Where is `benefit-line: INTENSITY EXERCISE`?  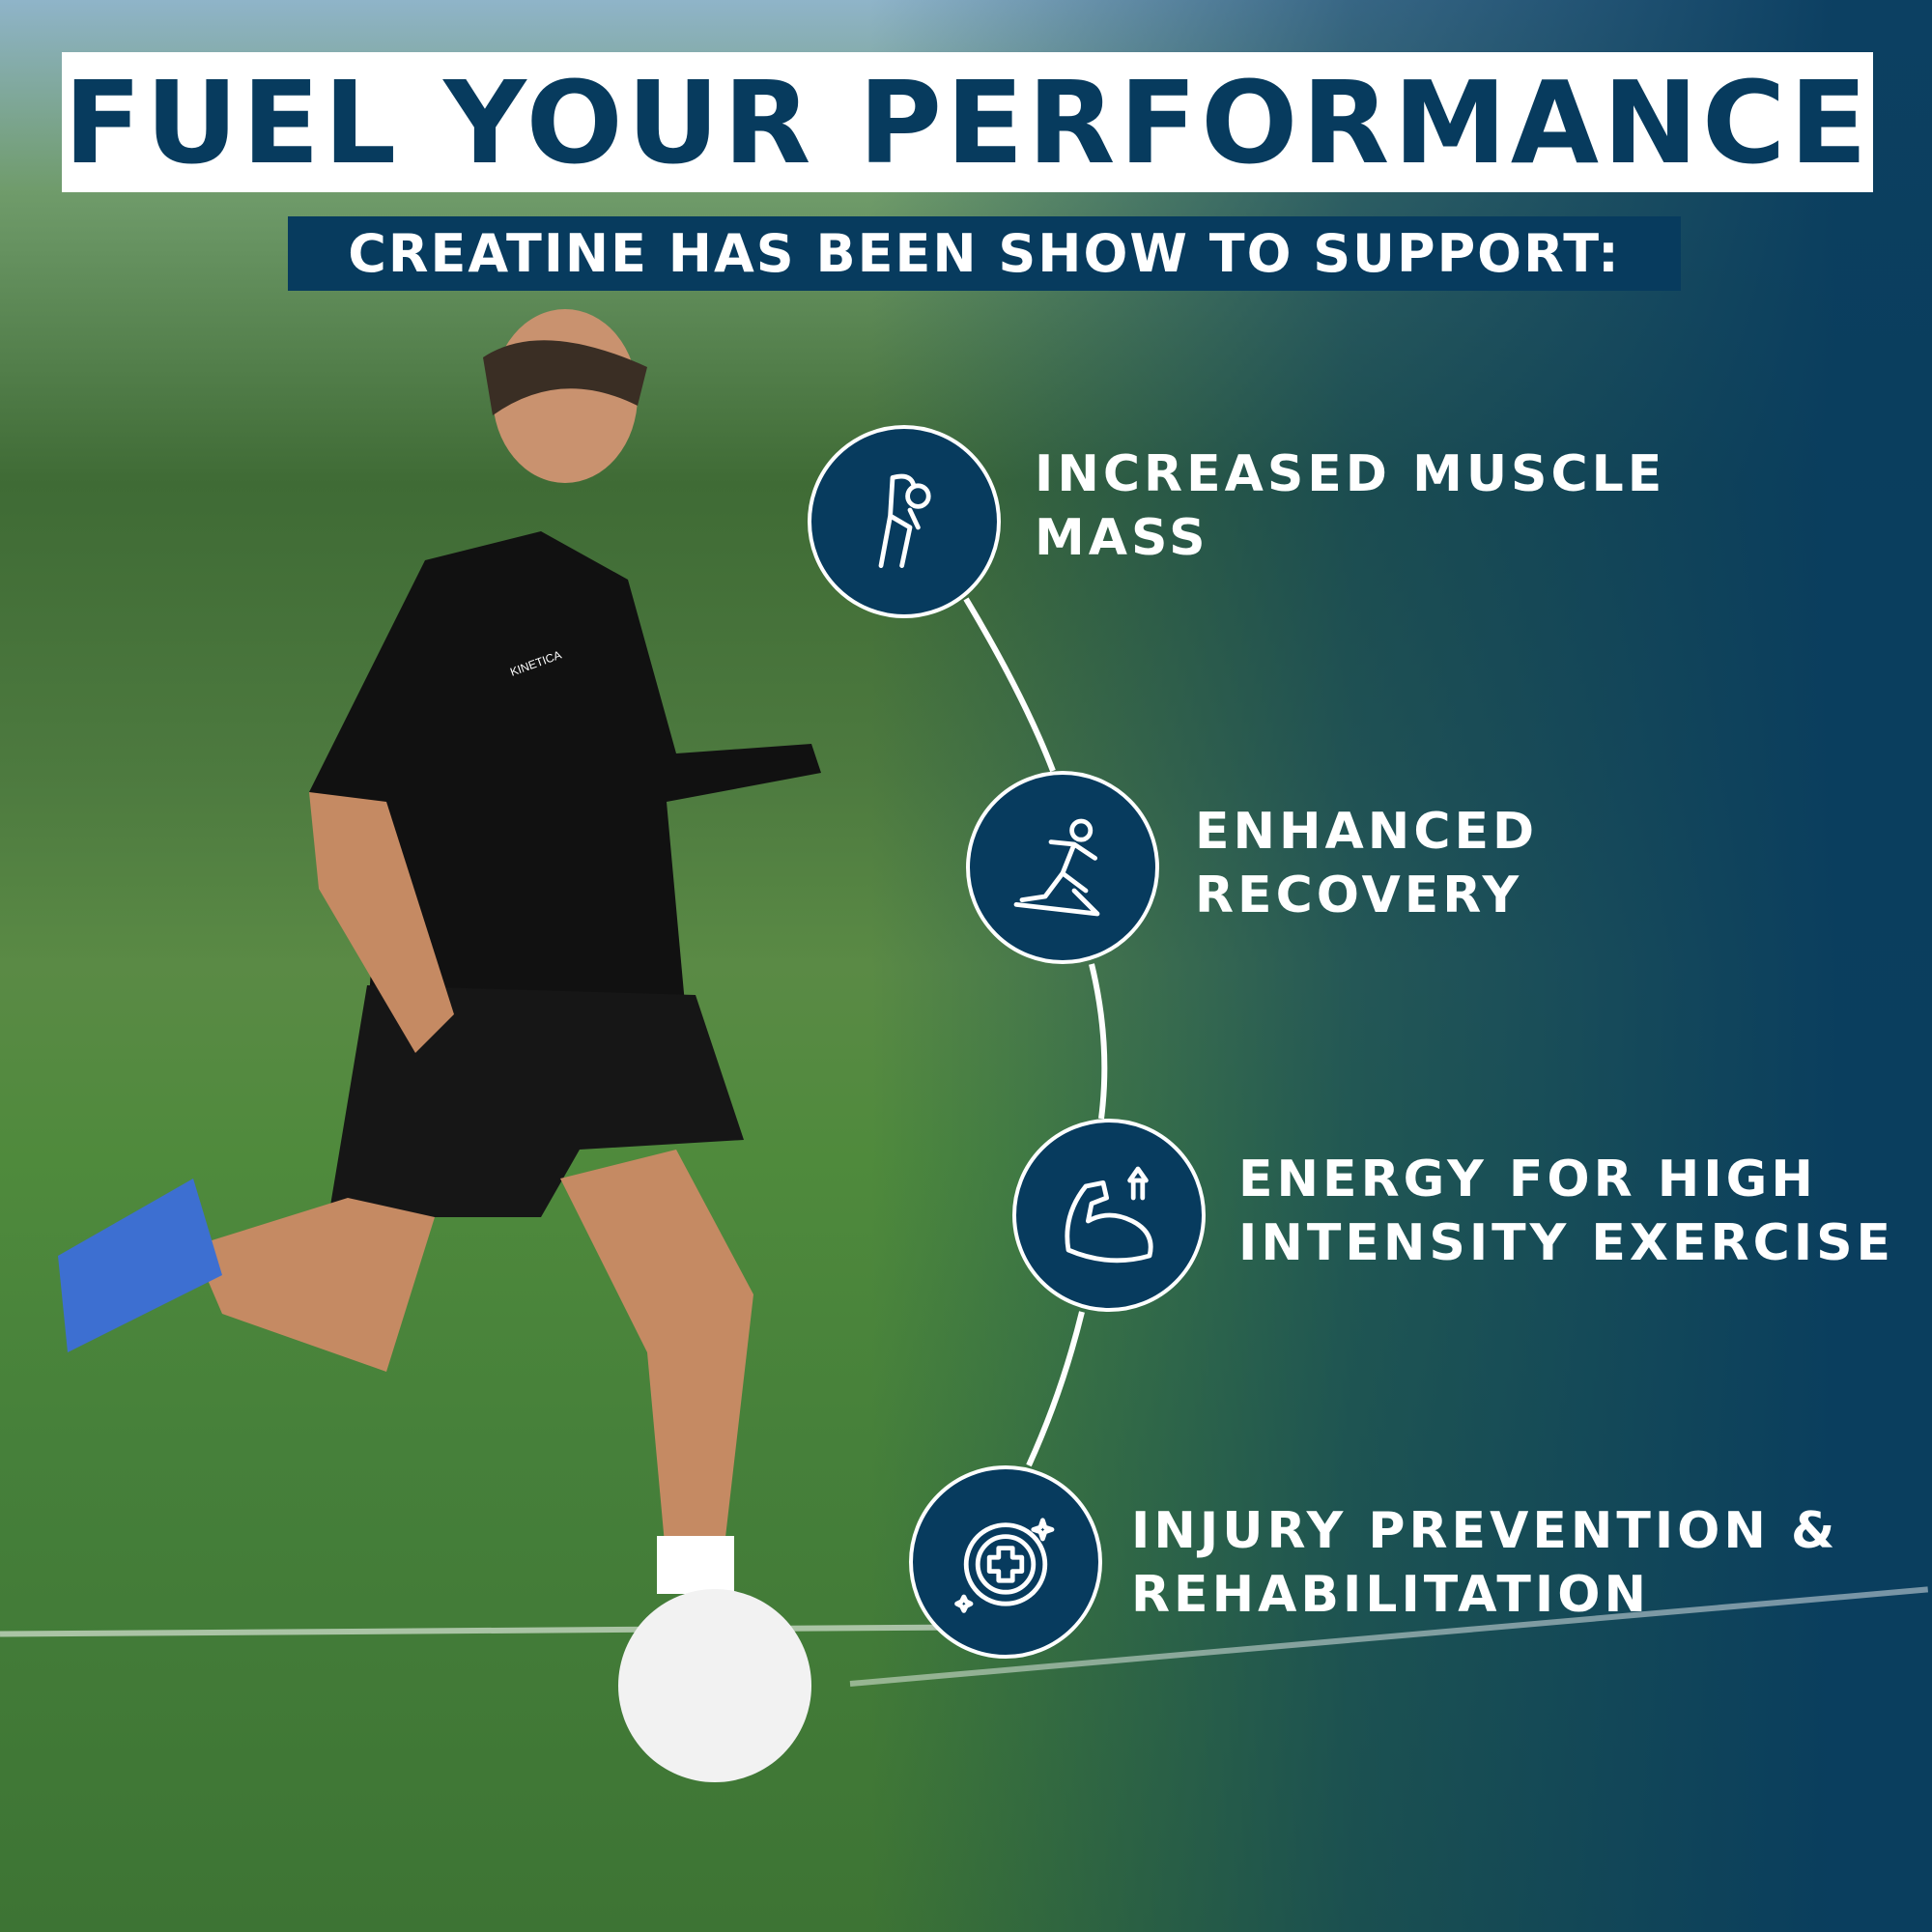
benefit-line: INTENSITY EXERCISE is located at coordinates (1566, 1243).